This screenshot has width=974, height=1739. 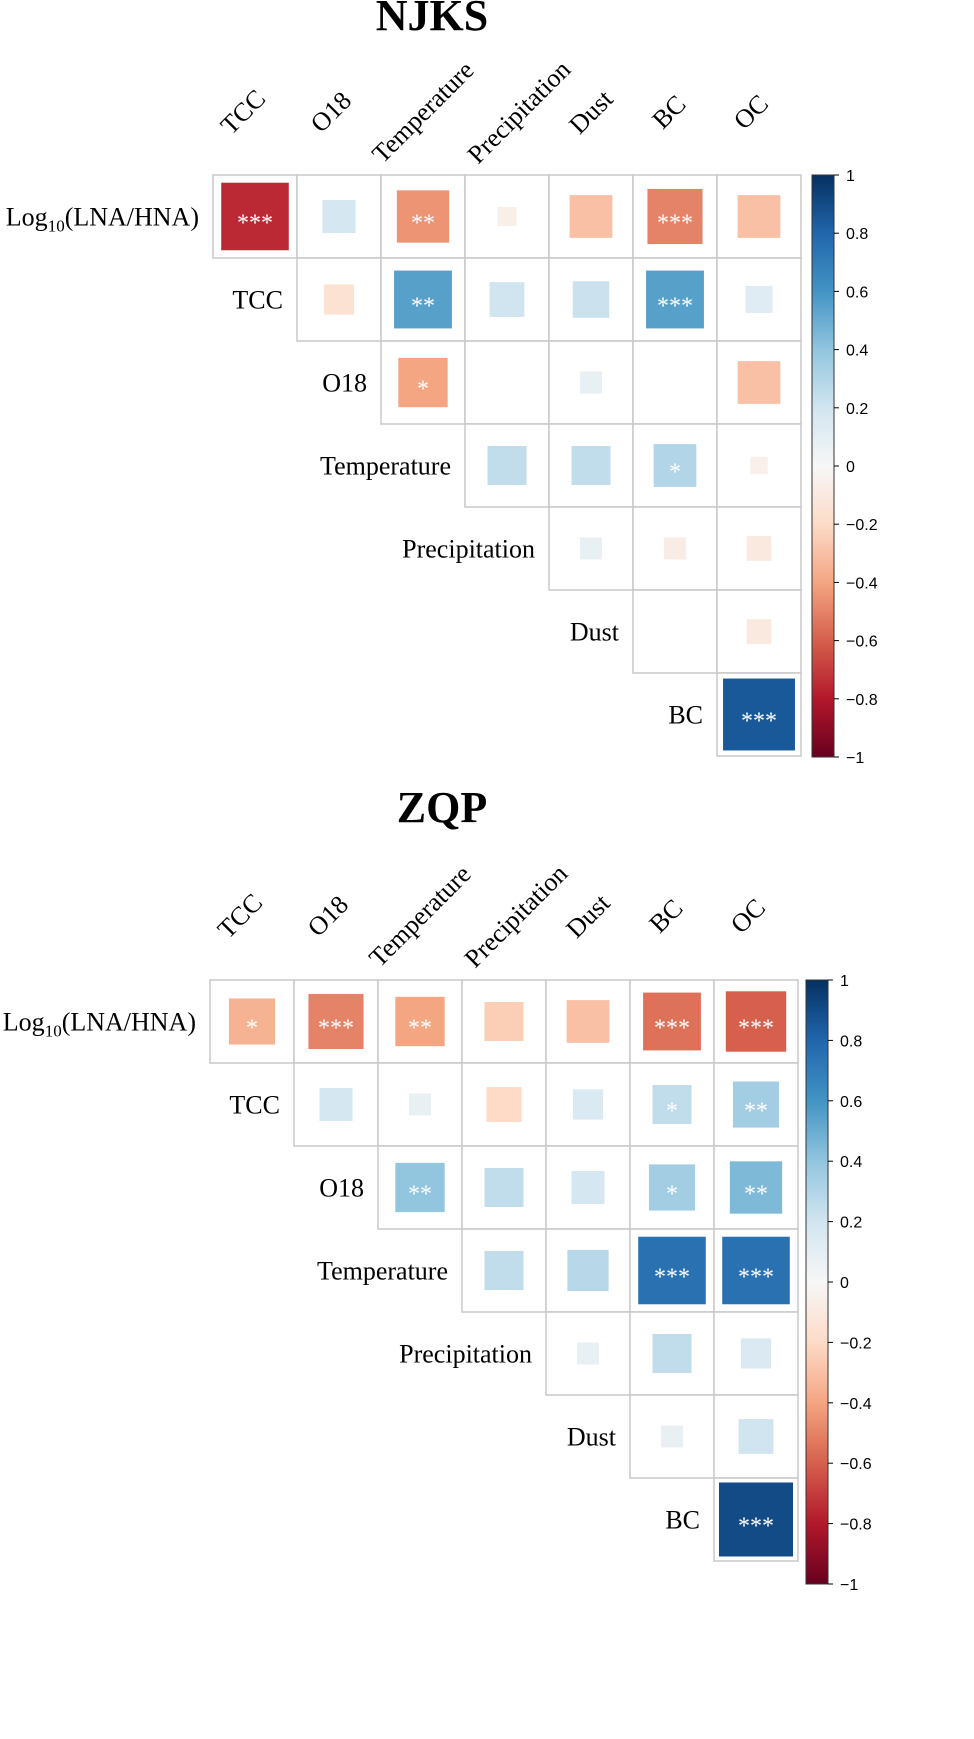 What do you see at coordinates (419, 915) in the screenshot?
I see `column-label: Temperature` at bounding box center [419, 915].